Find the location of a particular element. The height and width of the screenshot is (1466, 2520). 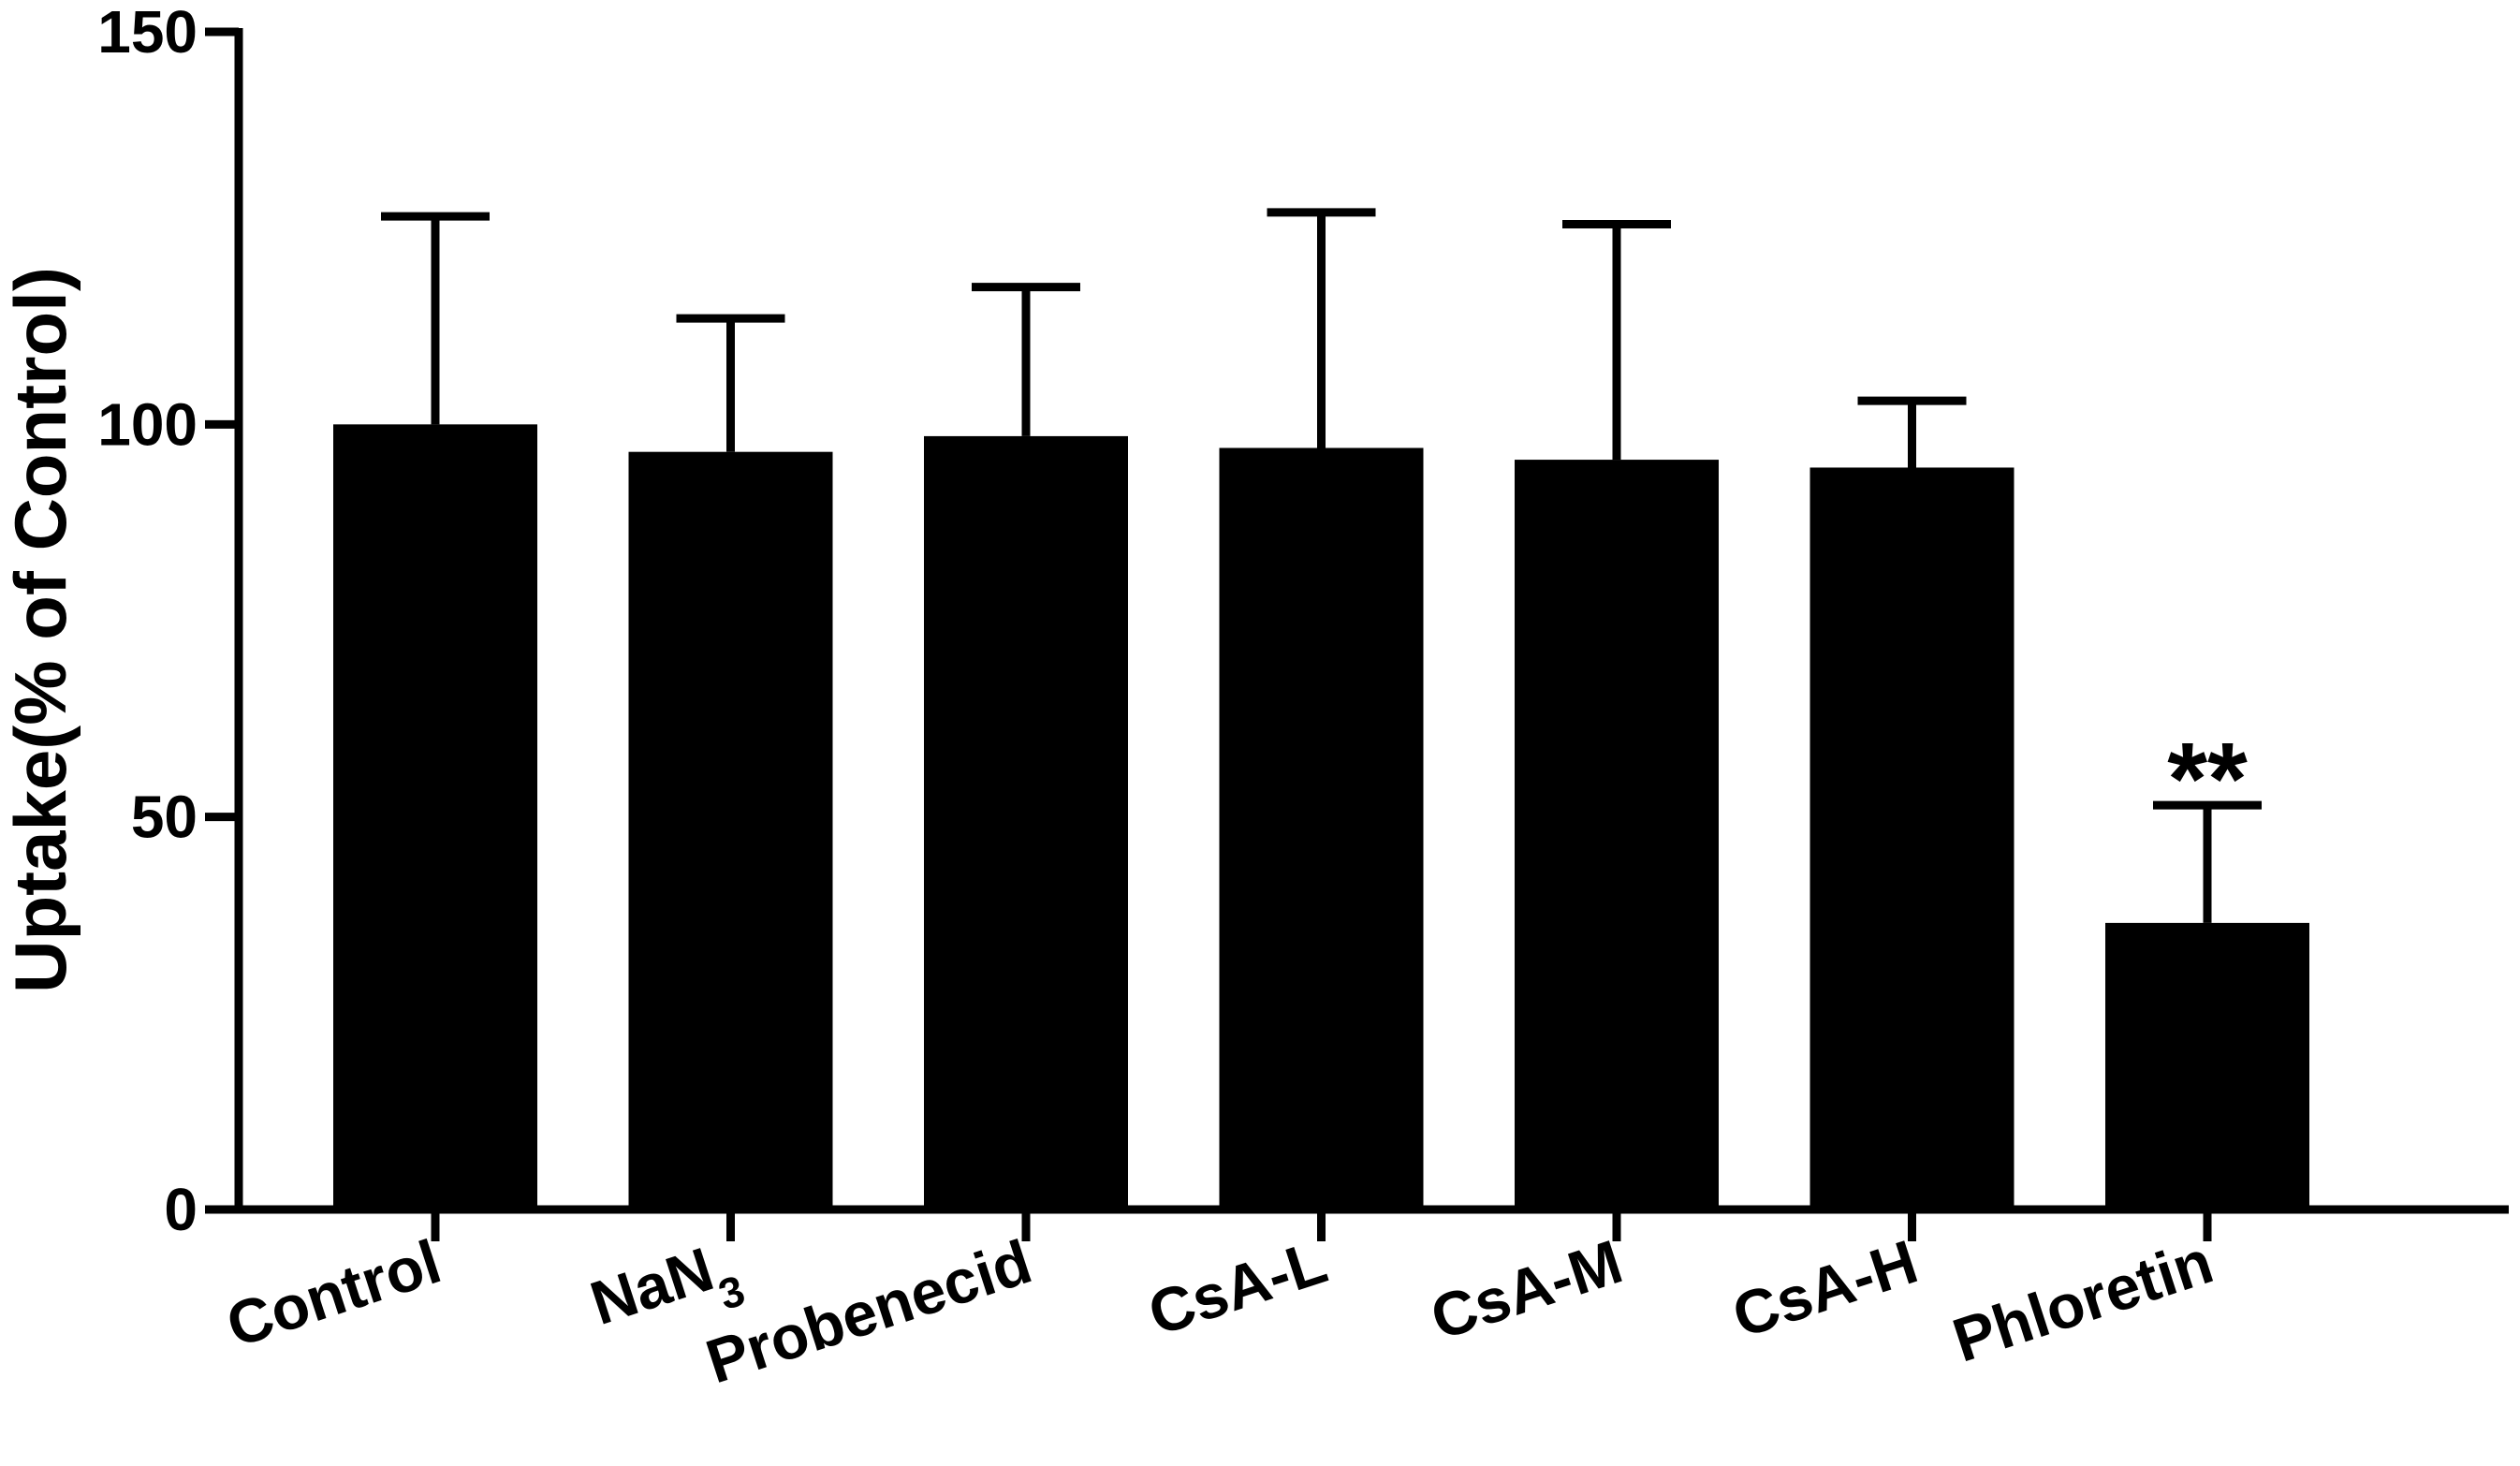

category-label-text: CsA-L is located at coordinates (1237, 1287).